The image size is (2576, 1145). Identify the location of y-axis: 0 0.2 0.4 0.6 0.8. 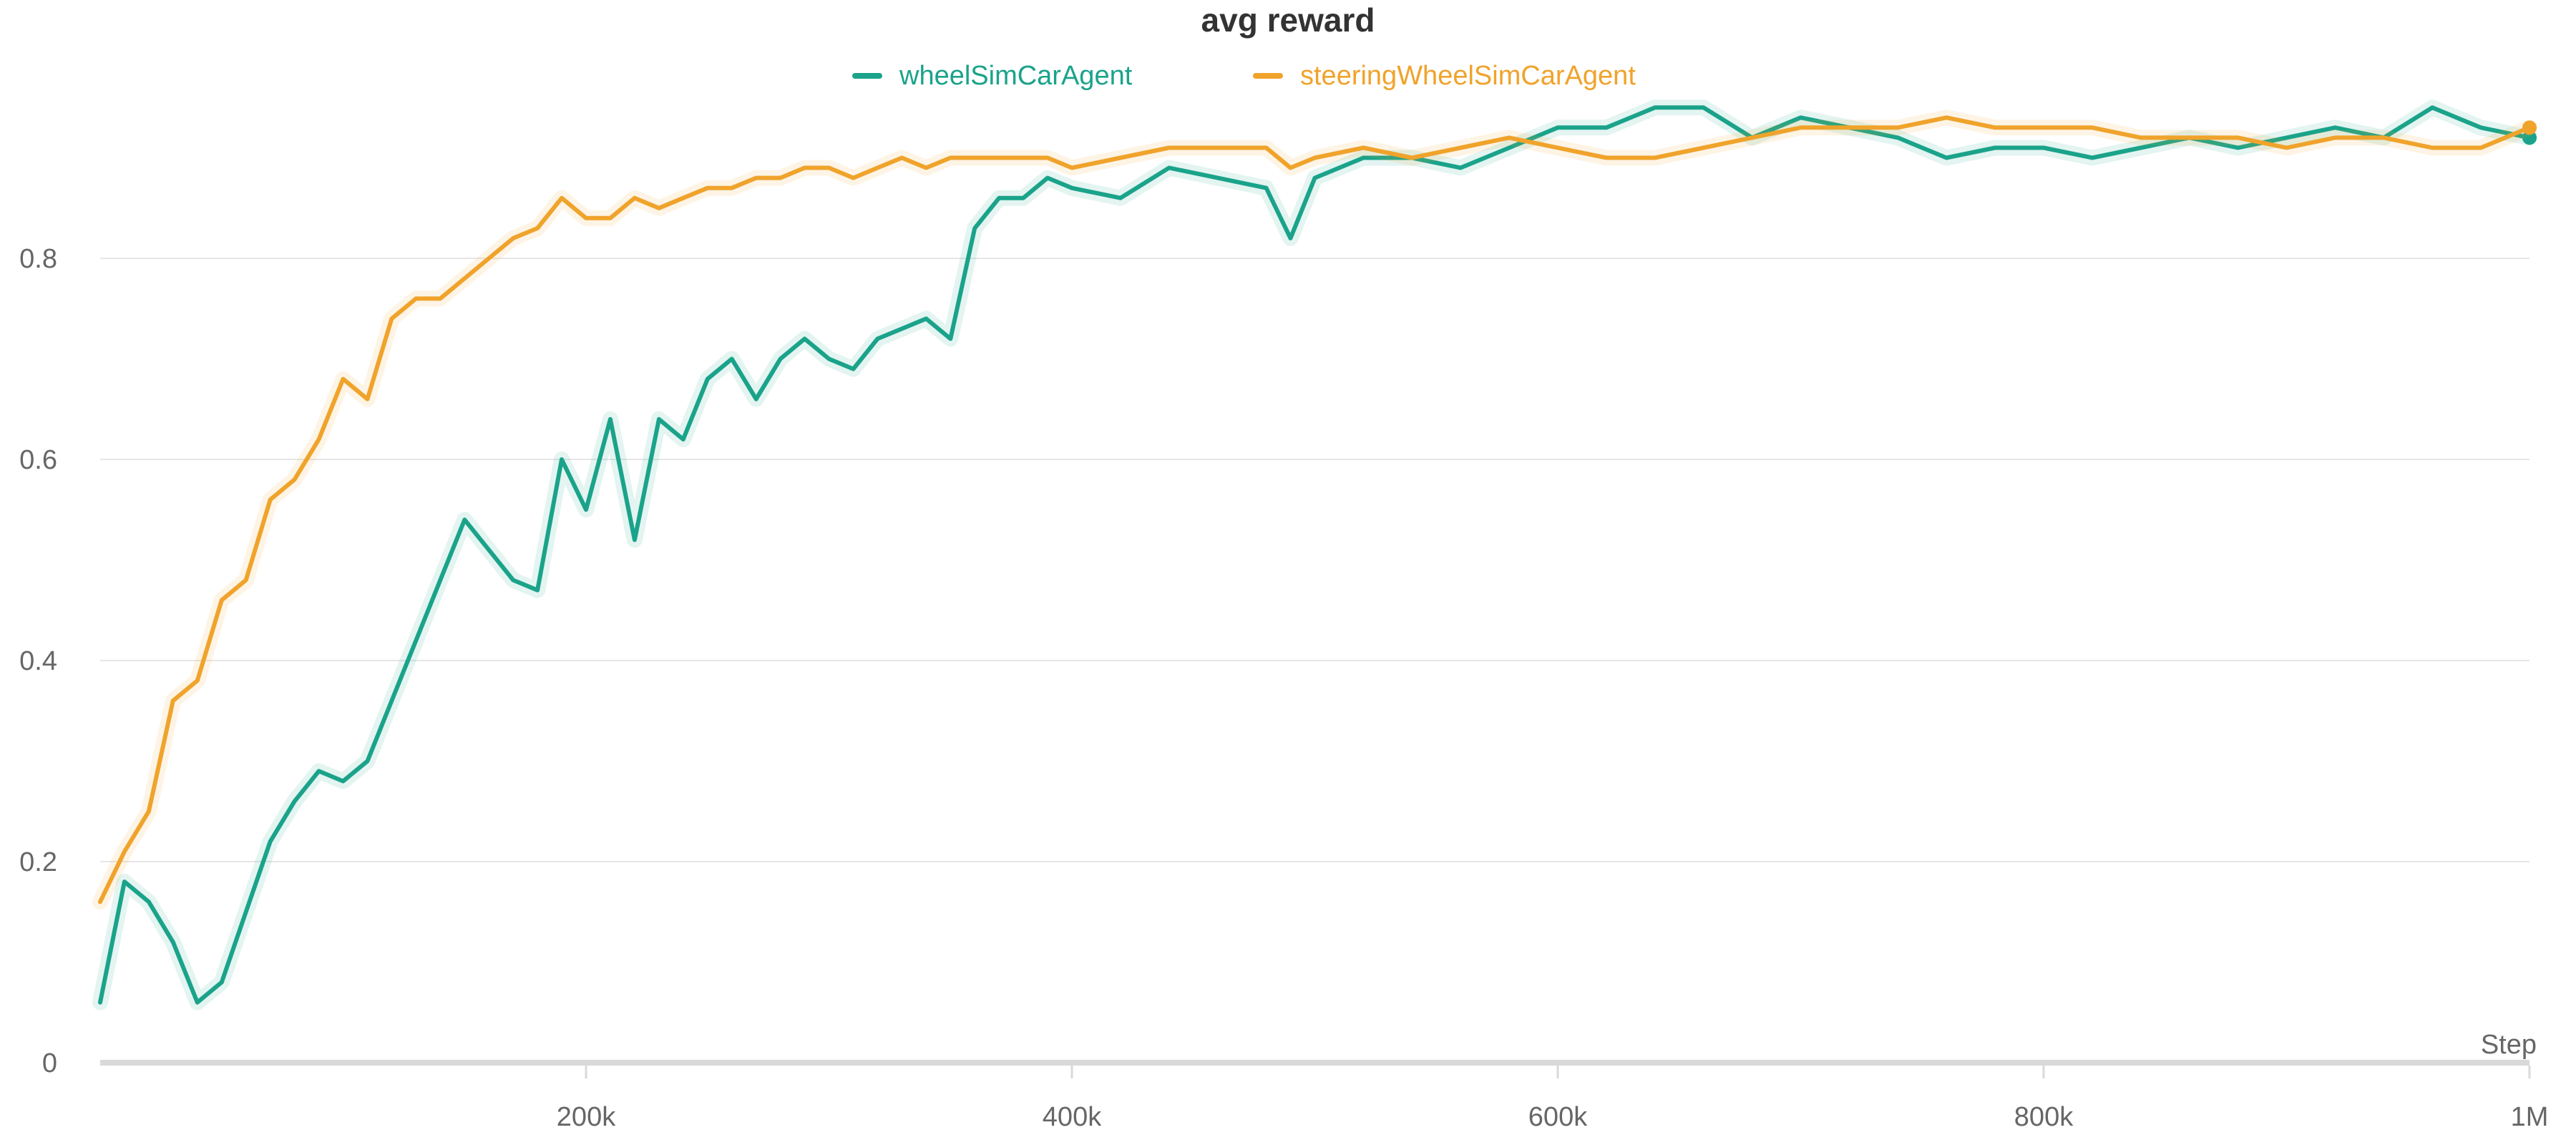
(38, 661).